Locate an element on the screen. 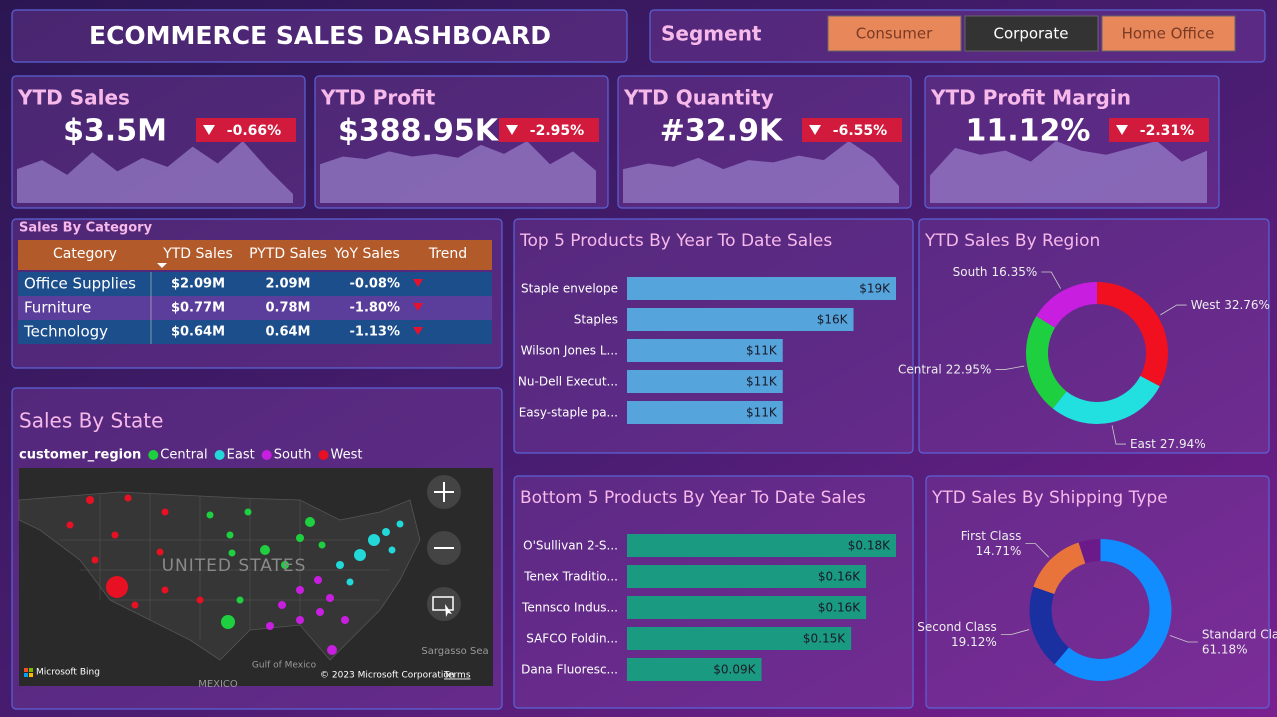 The height and width of the screenshot is (717, 1277). table-header-bg is located at coordinates (255, 255).